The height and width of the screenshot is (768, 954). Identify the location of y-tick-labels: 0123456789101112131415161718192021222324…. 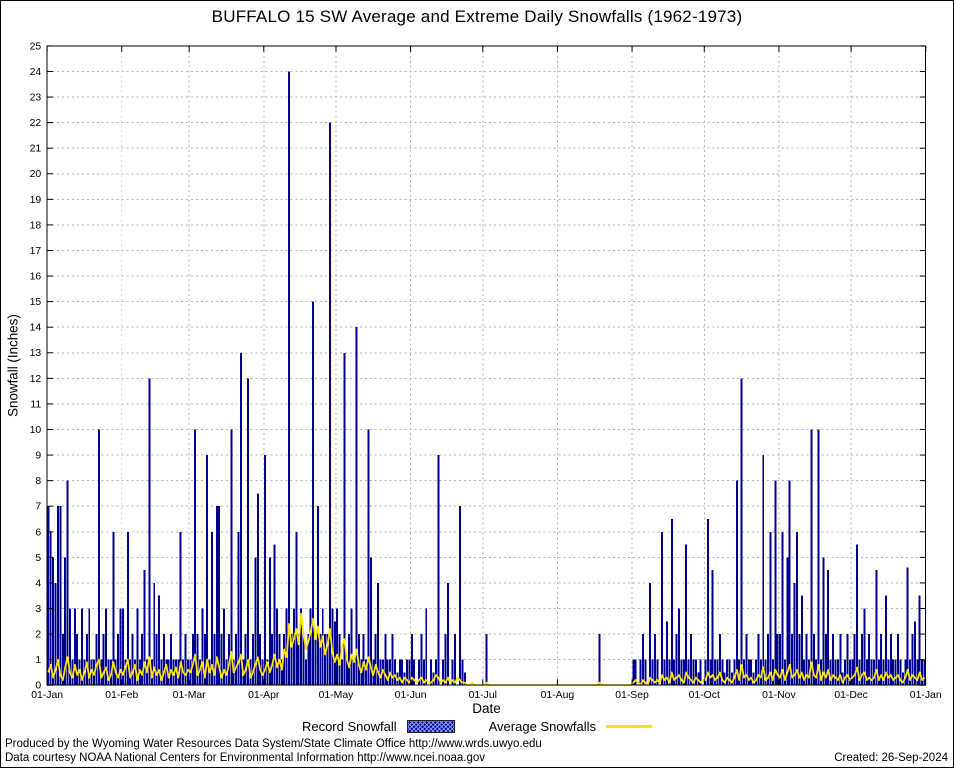
(36, 366).